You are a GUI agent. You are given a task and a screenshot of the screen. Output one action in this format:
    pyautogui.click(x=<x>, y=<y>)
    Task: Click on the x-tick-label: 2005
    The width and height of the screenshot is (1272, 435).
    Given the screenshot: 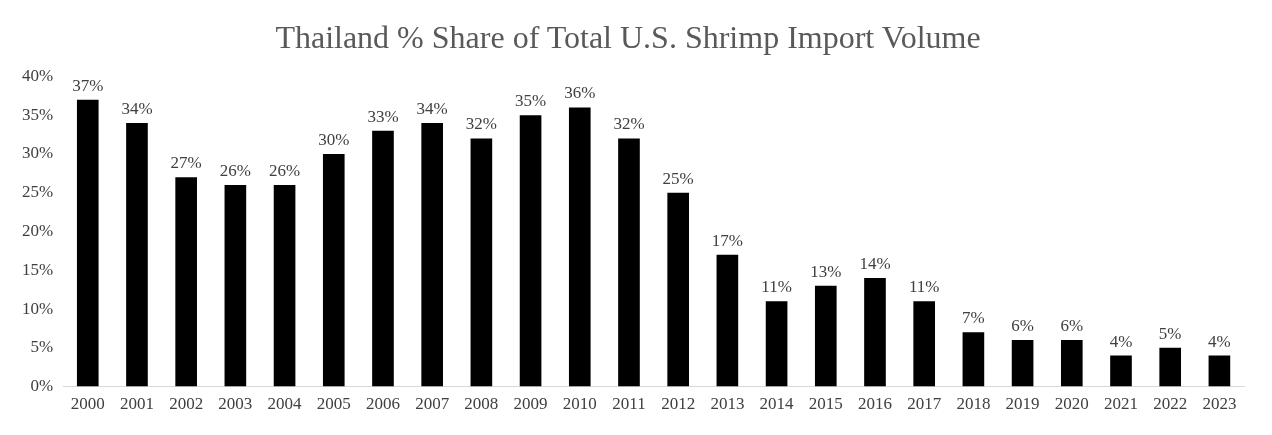 What is the action you would take?
    pyautogui.click(x=333, y=404)
    